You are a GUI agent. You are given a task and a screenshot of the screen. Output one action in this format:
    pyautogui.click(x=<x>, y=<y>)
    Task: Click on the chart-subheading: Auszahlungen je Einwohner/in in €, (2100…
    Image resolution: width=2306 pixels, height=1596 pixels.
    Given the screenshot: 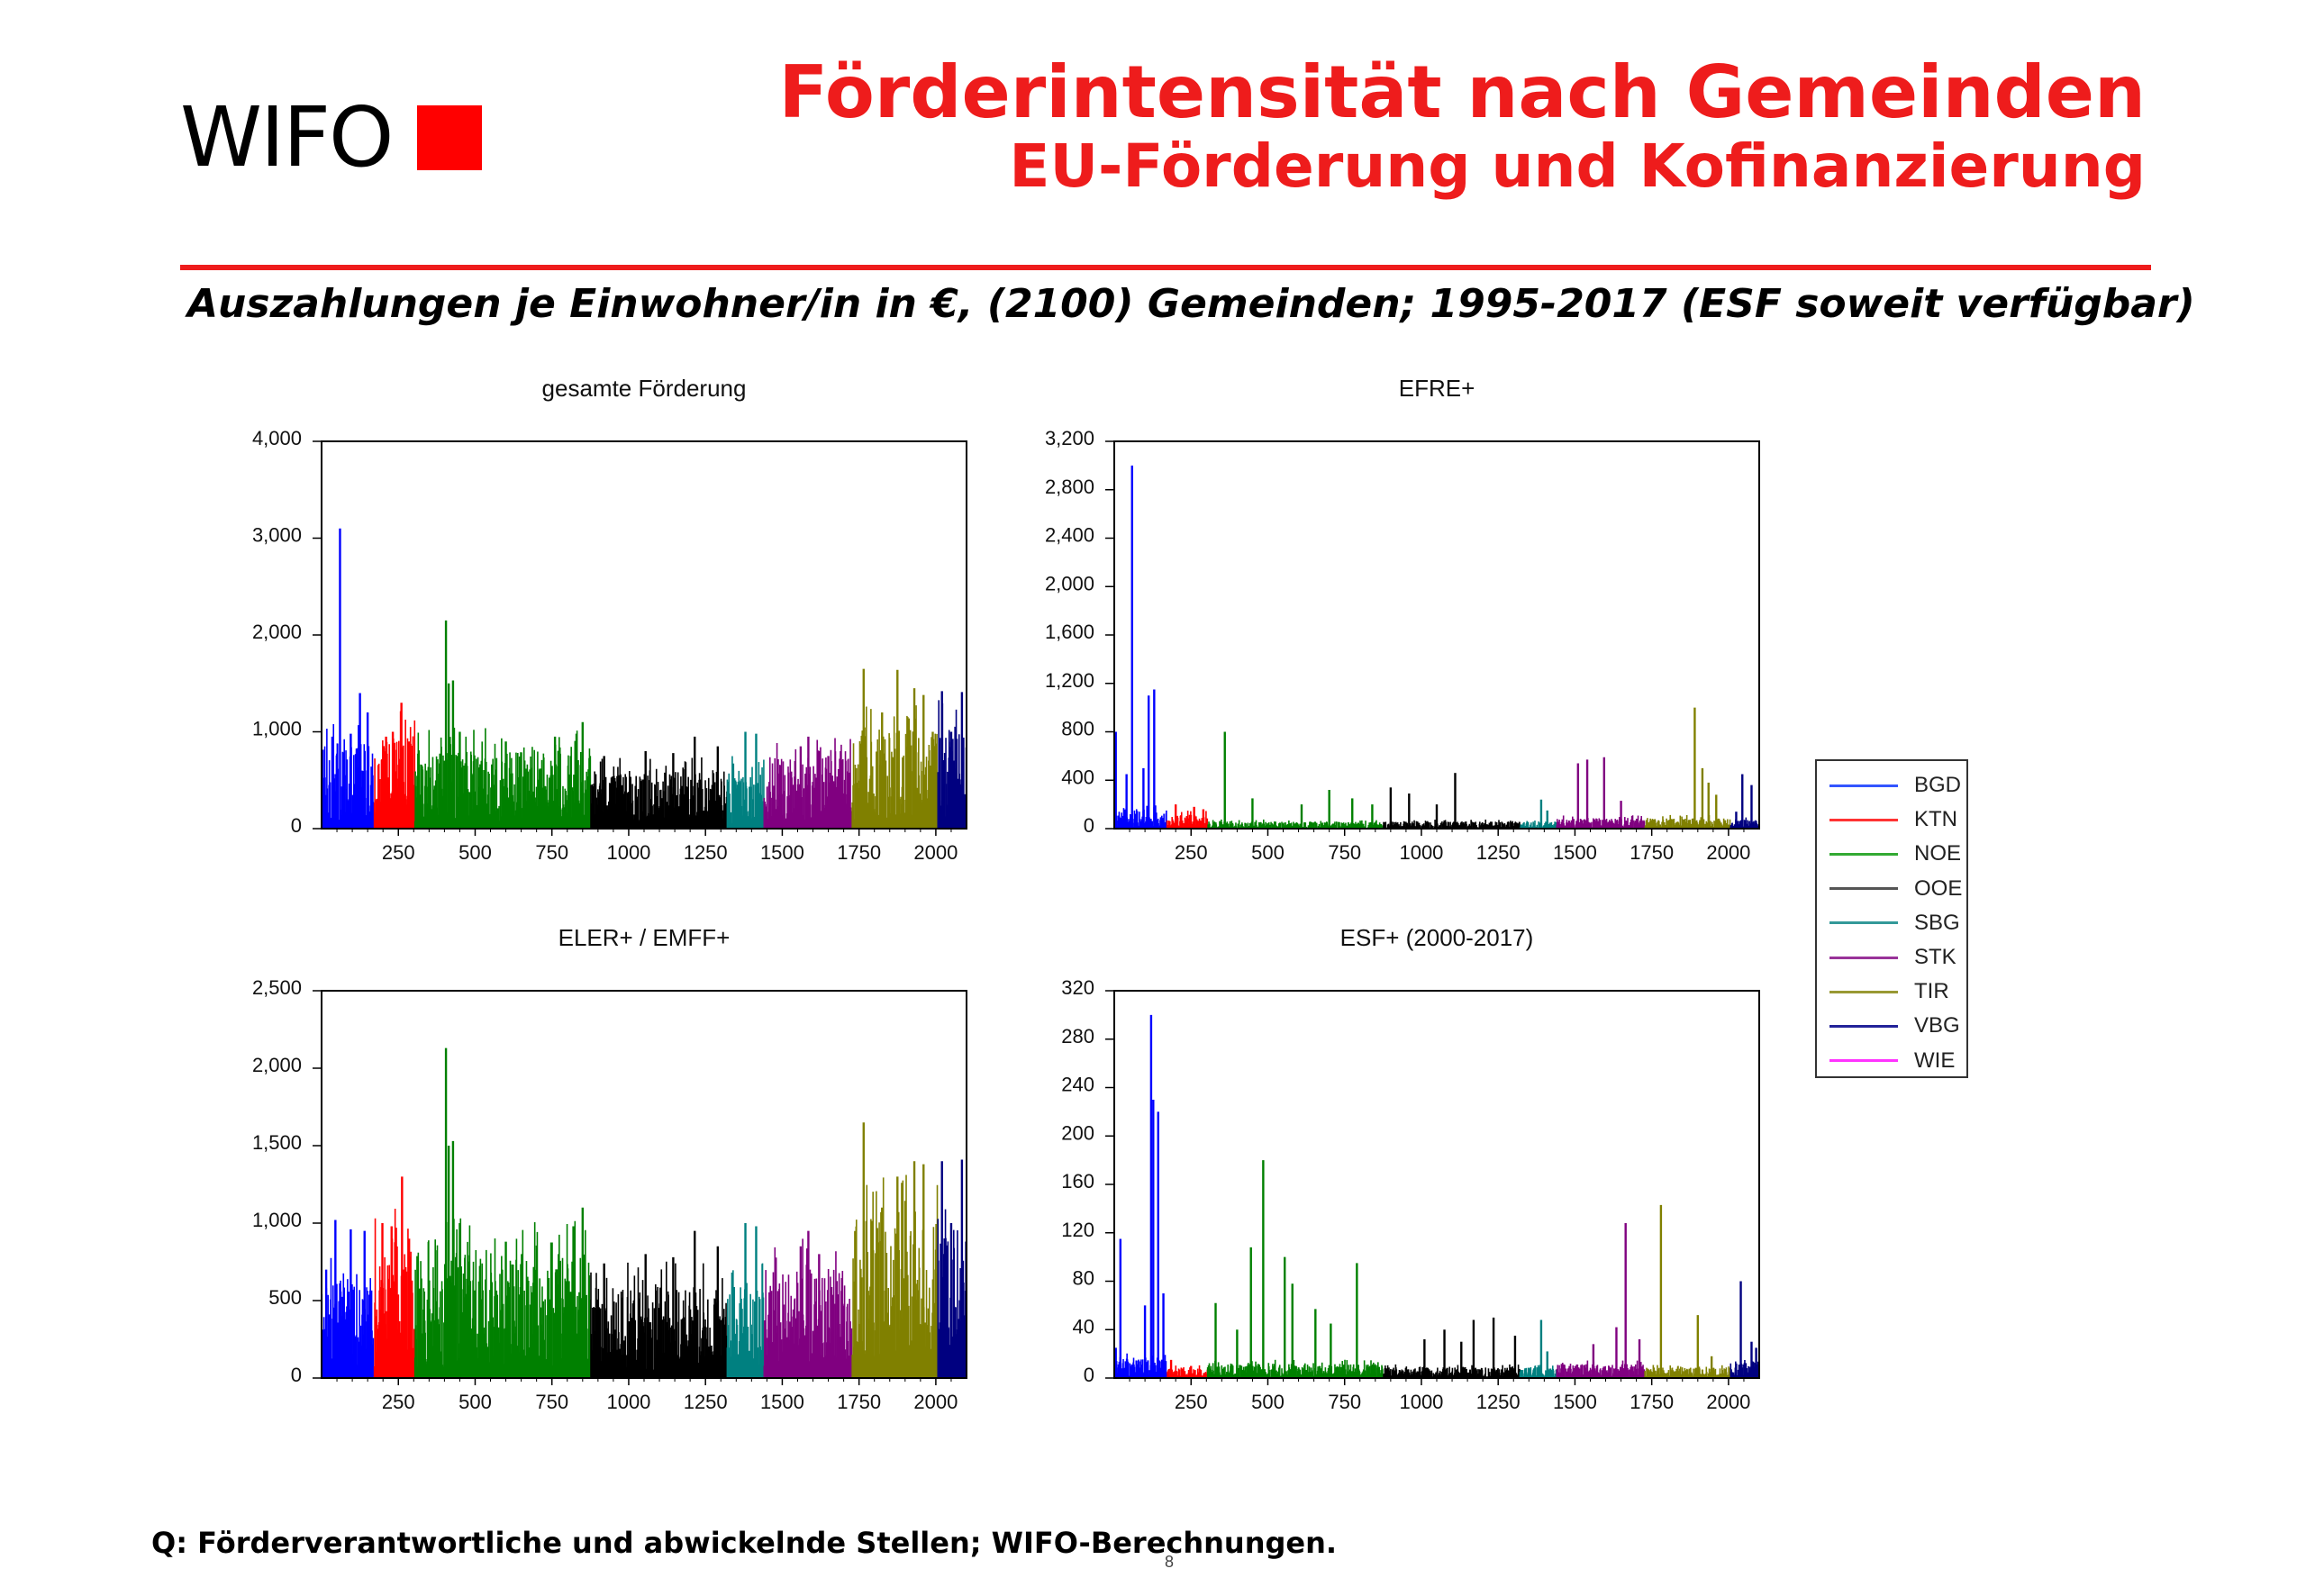 What is the action you would take?
    pyautogui.click(x=1191, y=304)
    